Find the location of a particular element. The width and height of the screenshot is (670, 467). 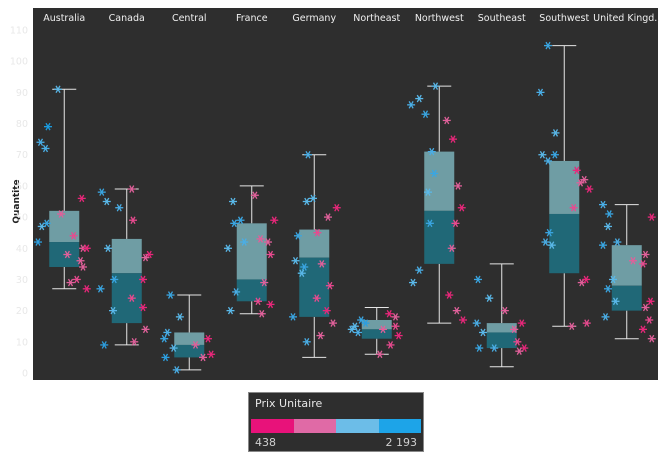

category-label: Central is located at coordinates (189, 18).